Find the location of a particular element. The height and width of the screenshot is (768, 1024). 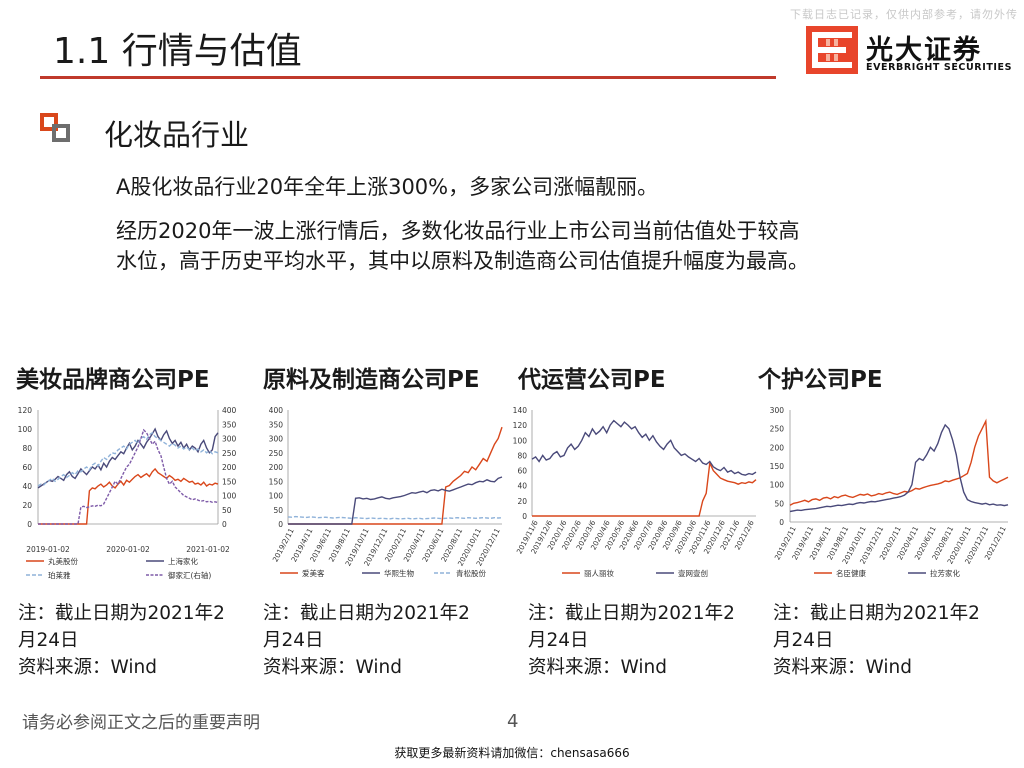

chart2-y-tick: 200 is located at coordinates (276, 467).